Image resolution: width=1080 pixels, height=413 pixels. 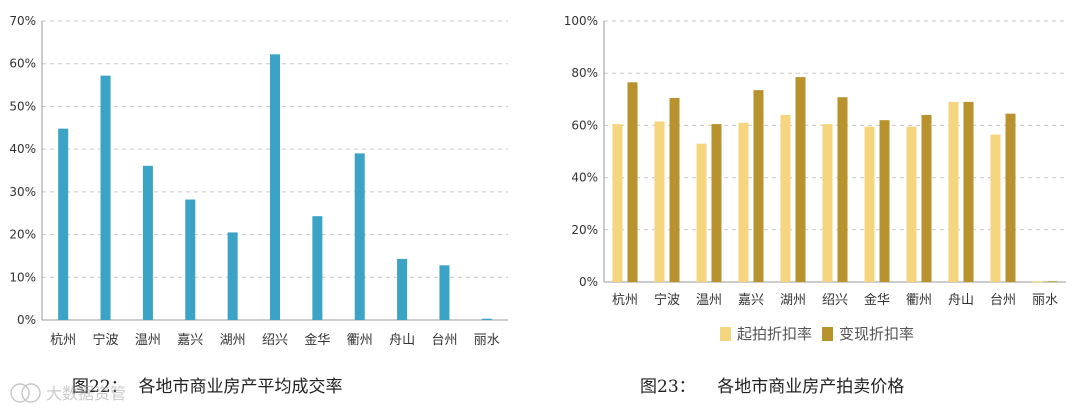 I want to click on watermark-logo: 大数据资管, so click(x=68, y=393).